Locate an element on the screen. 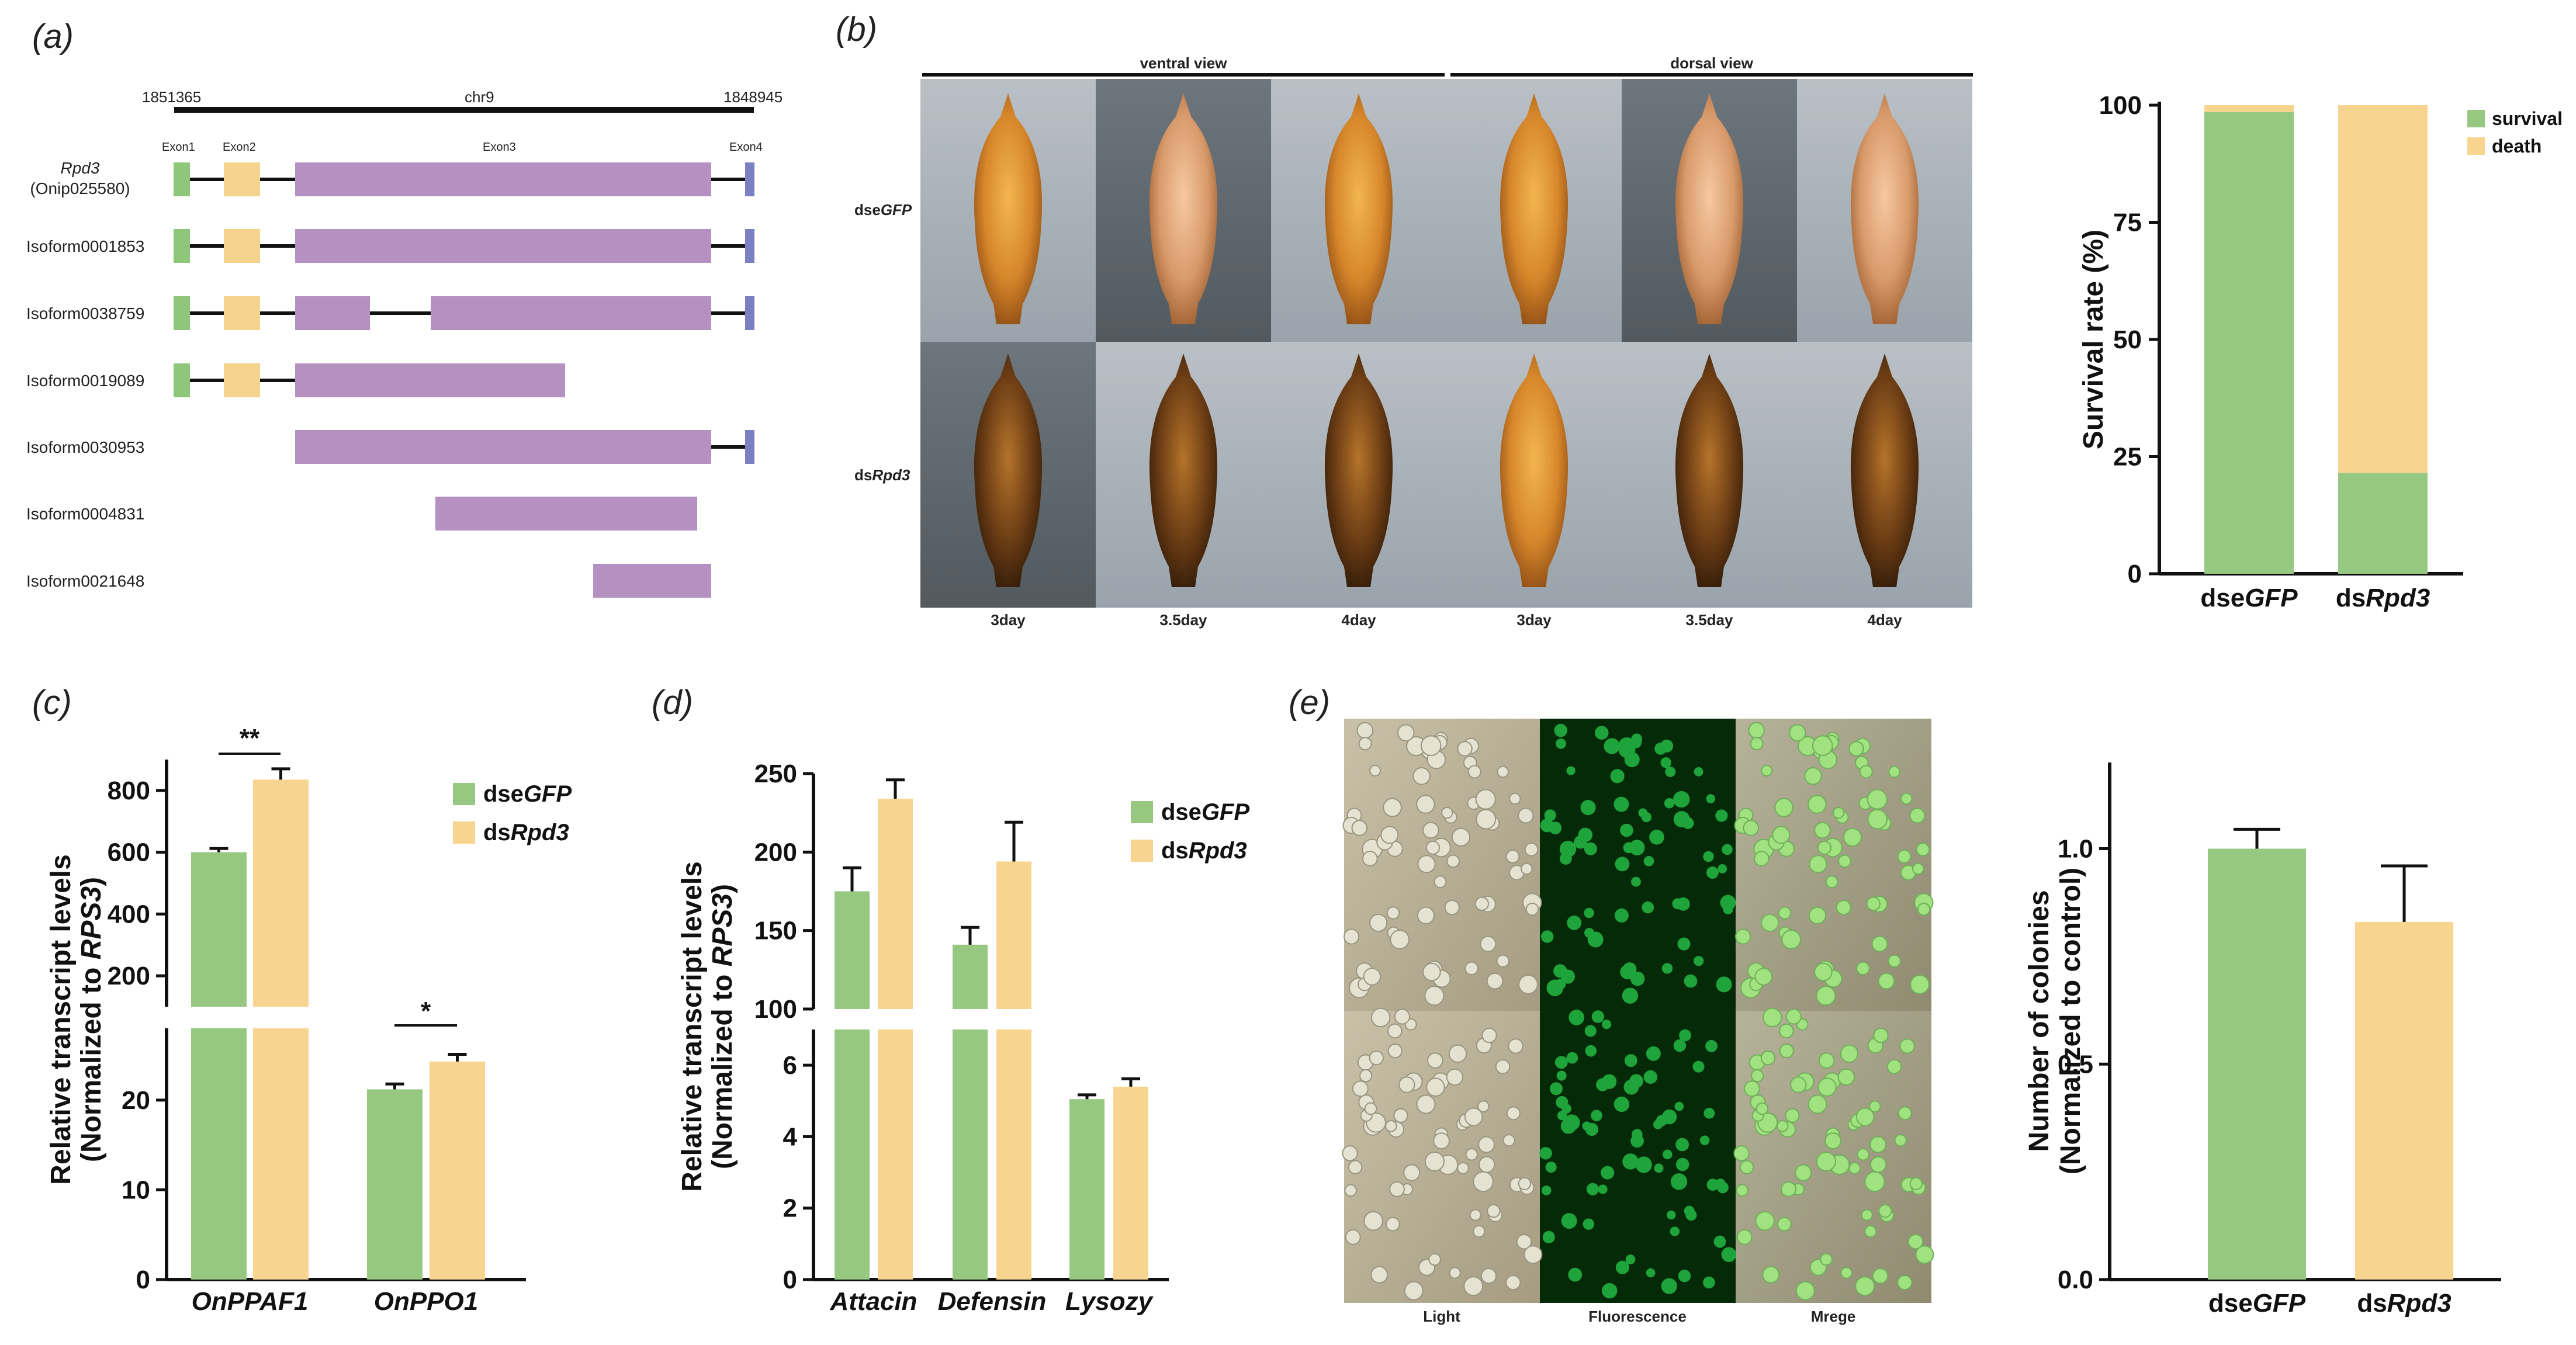  legend-label-survival: survival is located at coordinates (2527, 119).